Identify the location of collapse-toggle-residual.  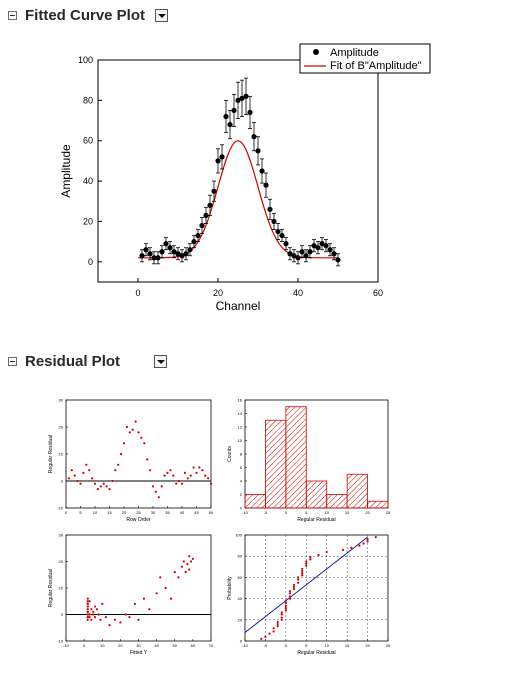
(12, 361).